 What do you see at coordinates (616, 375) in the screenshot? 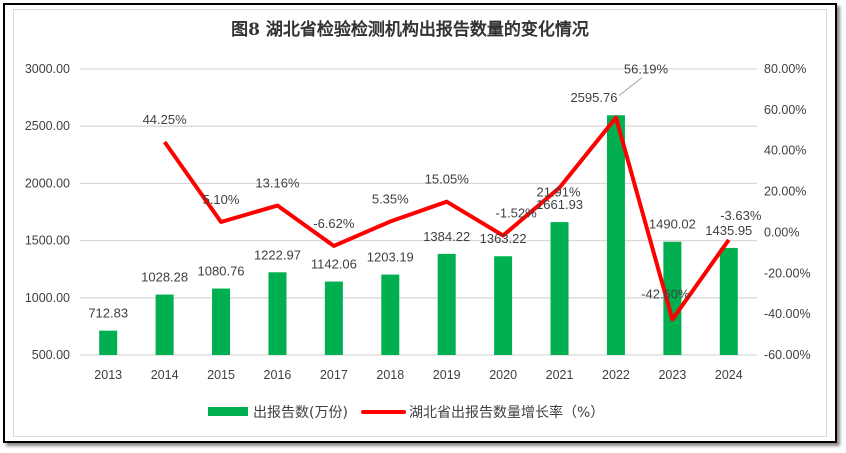
I see `x-axis-tick-label: 2022` at bounding box center [616, 375].